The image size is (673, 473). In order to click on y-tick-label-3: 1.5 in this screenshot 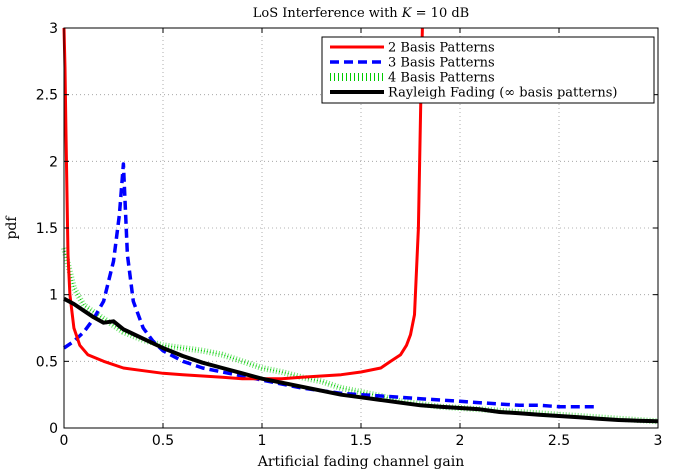, I will do `click(47, 229)`.